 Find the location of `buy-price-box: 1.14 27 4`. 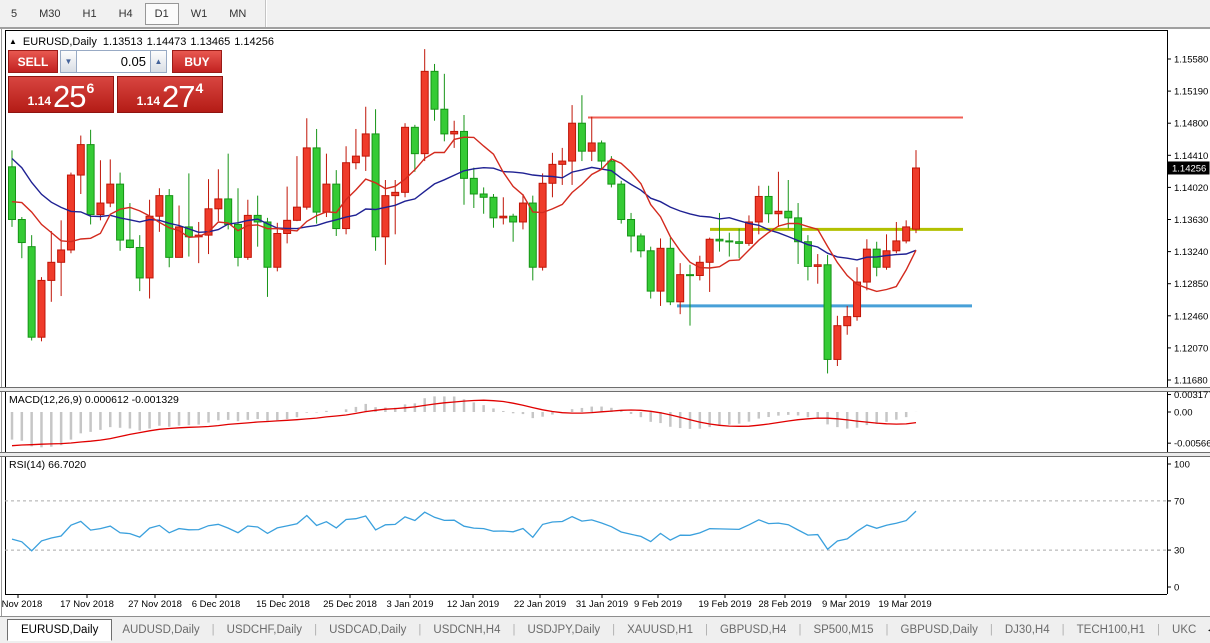

buy-price-box: 1.14 27 4 is located at coordinates (170, 94).